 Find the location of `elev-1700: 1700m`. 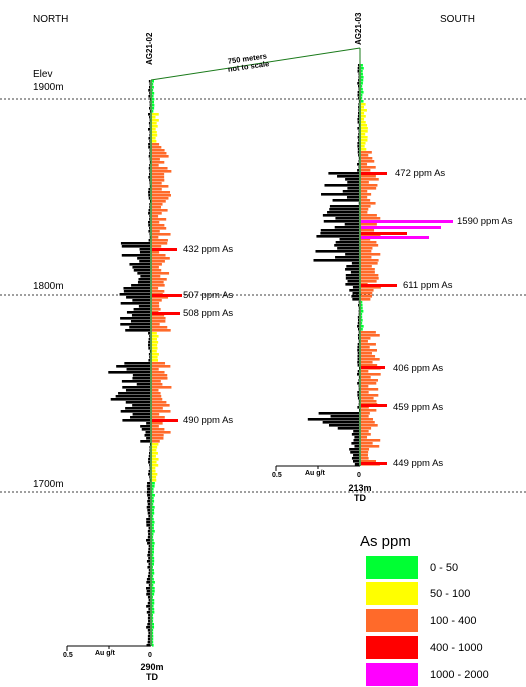

elev-1700: 1700m is located at coordinates (48, 484).